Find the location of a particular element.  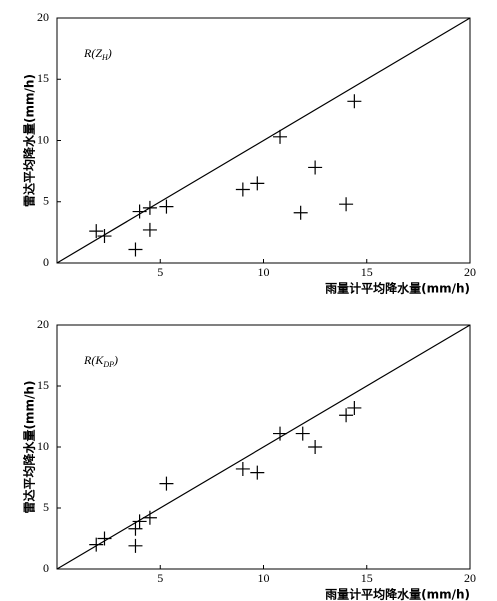

annotation: R(ZH) is located at coordinates (97, 54).